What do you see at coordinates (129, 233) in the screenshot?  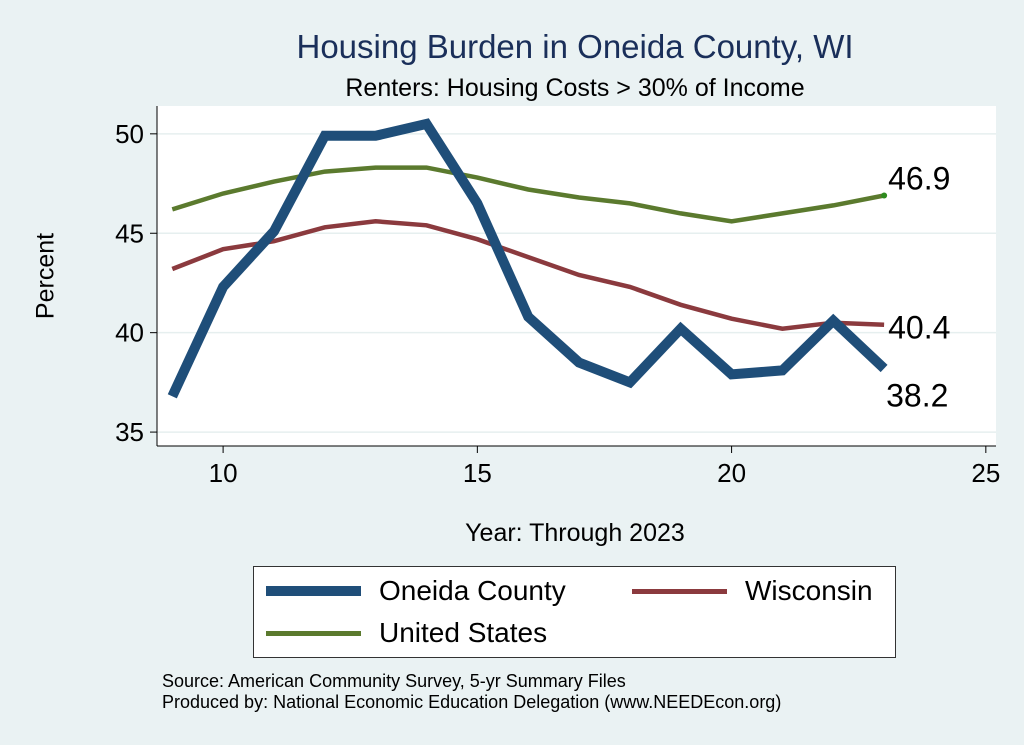 I see `y-tick-label-2: 45` at bounding box center [129, 233].